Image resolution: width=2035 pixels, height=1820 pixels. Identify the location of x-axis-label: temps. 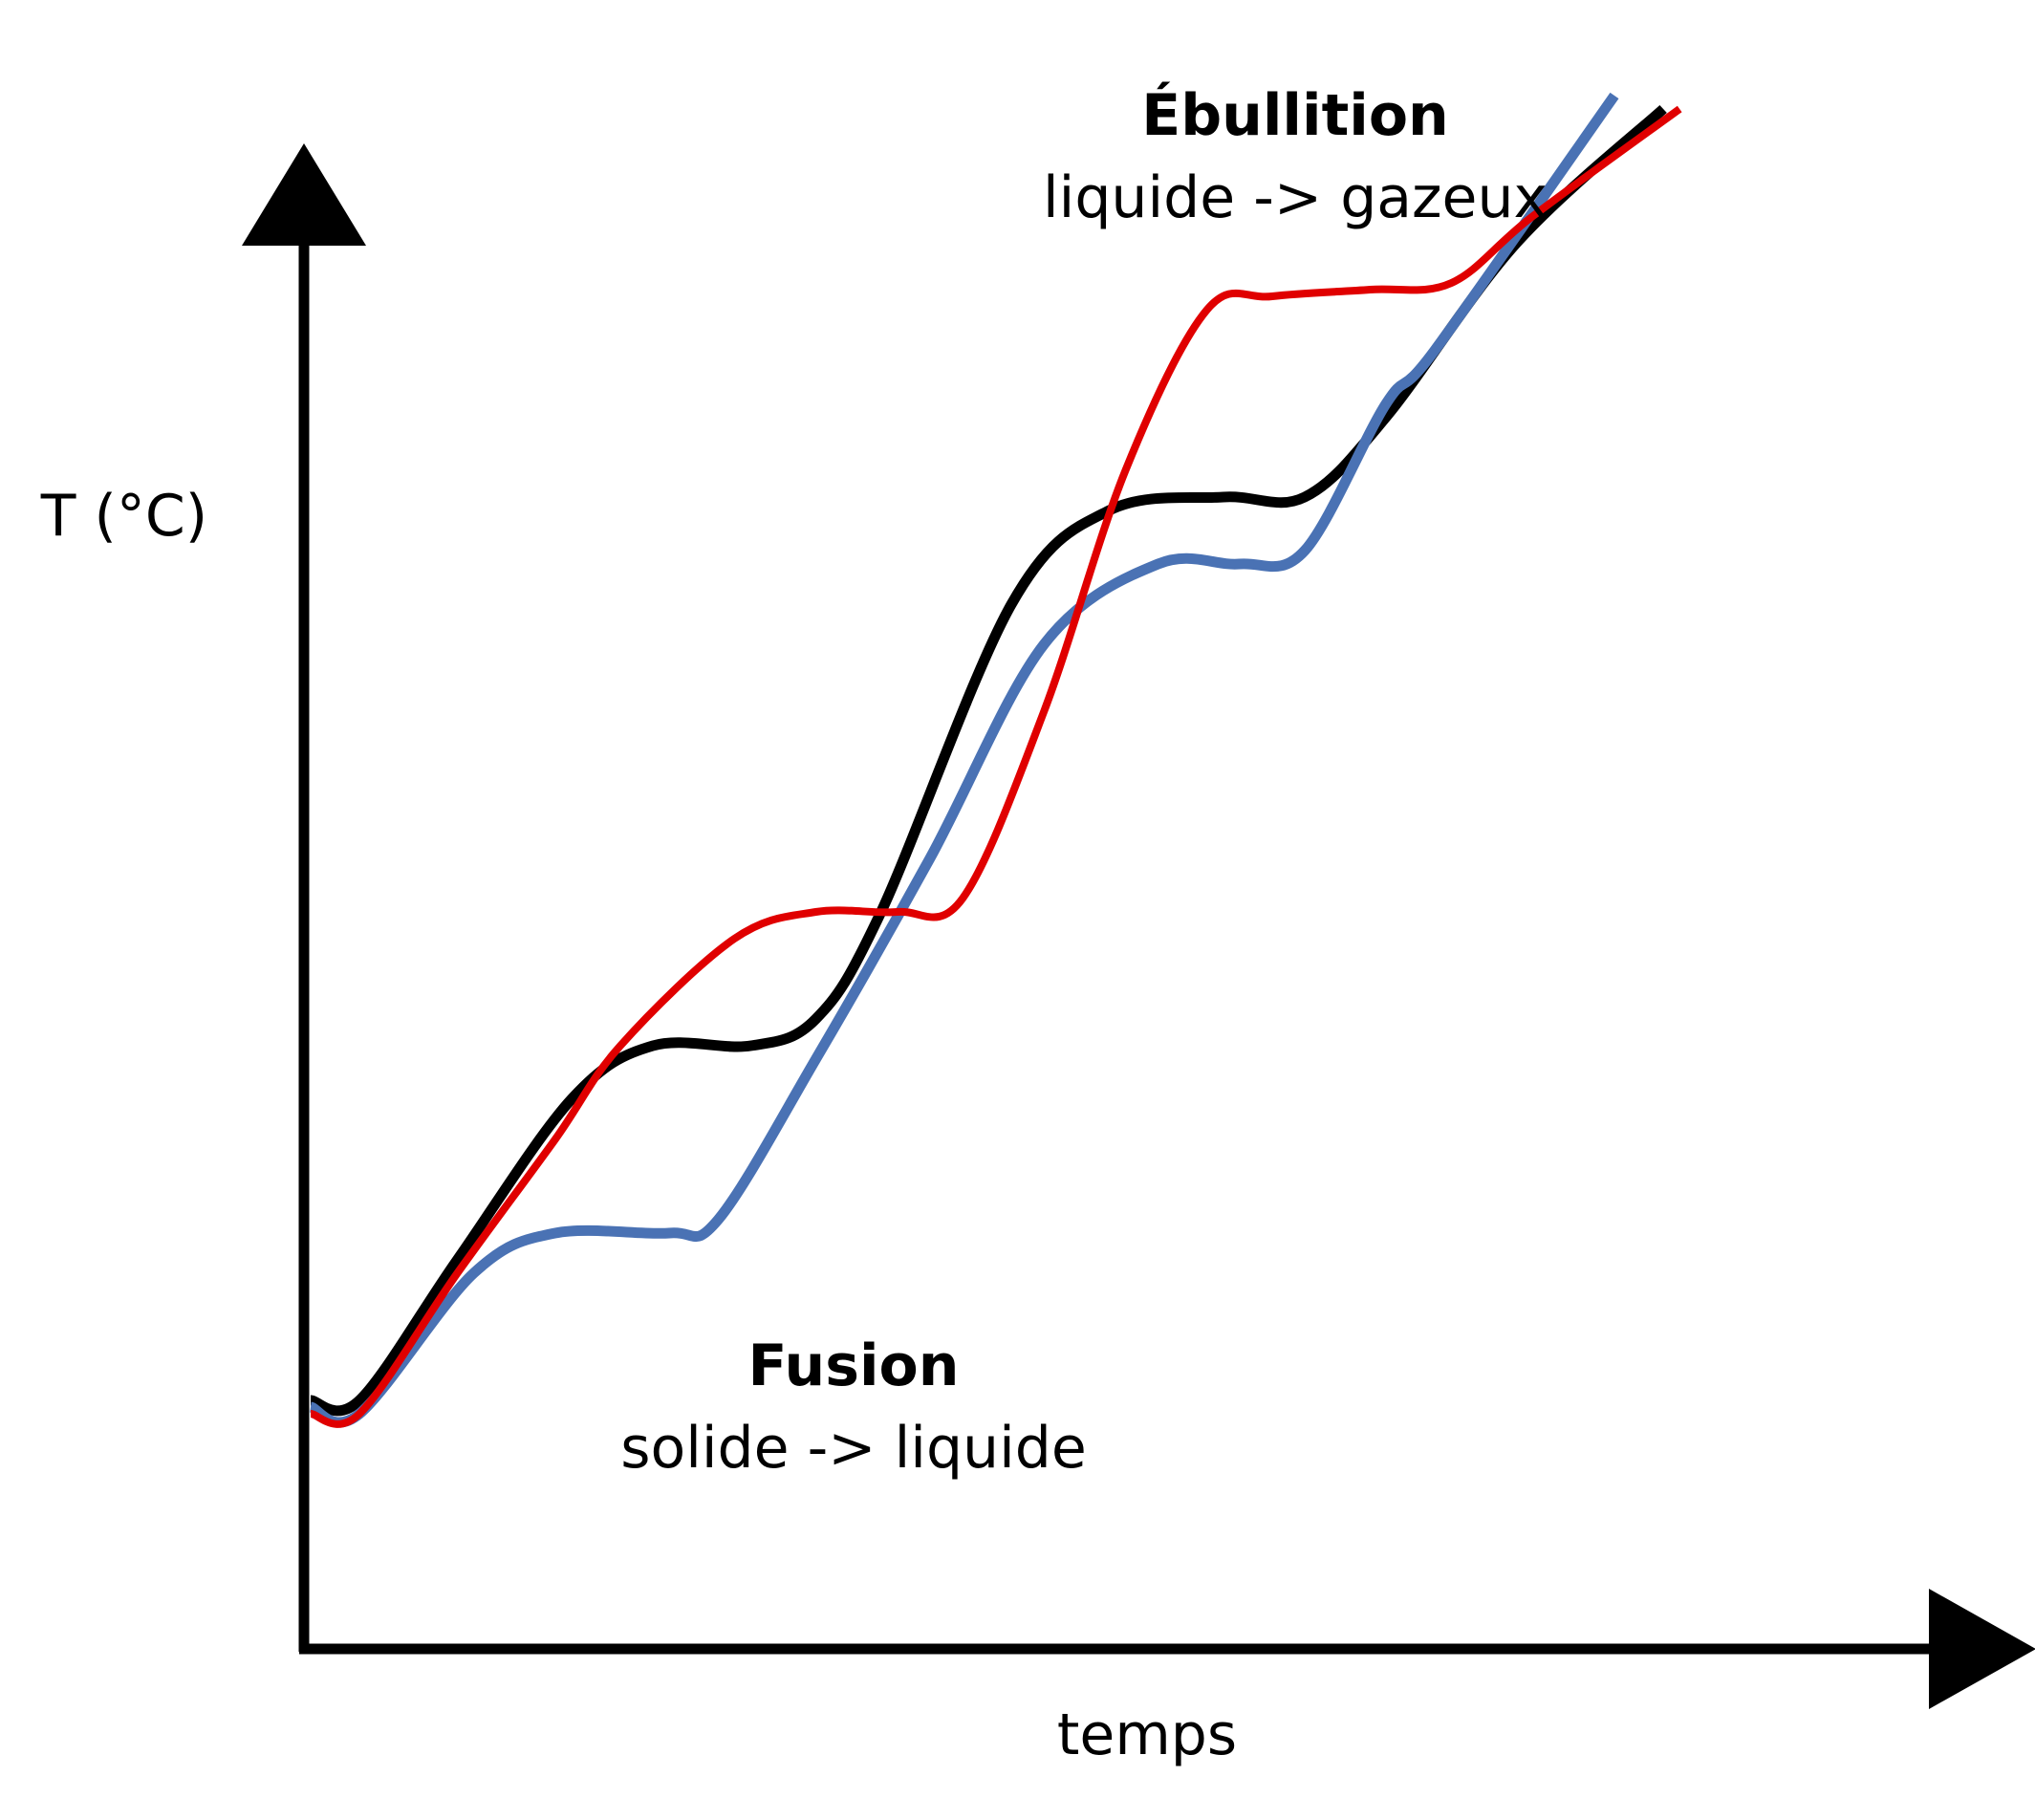
(1147, 1735).